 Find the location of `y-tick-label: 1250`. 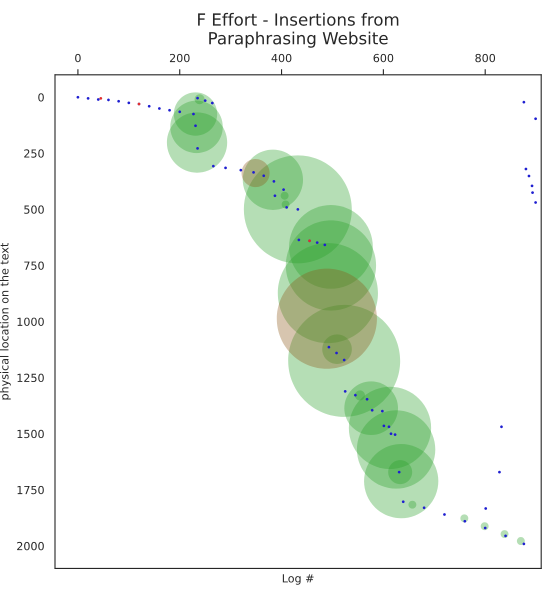

y-tick-label: 1250 is located at coordinates (31, 378).